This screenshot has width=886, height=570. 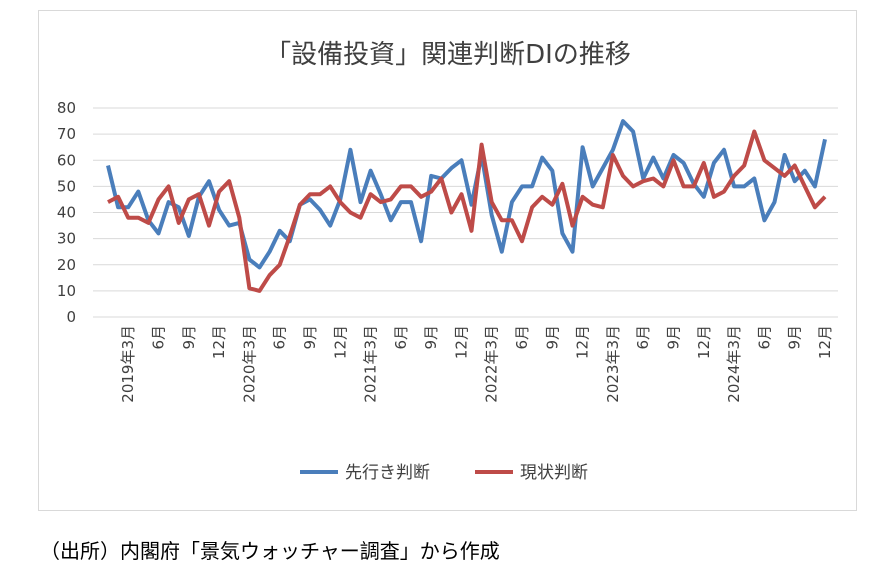 I want to click on y-tick-label: 70, so click(x=66, y=134).